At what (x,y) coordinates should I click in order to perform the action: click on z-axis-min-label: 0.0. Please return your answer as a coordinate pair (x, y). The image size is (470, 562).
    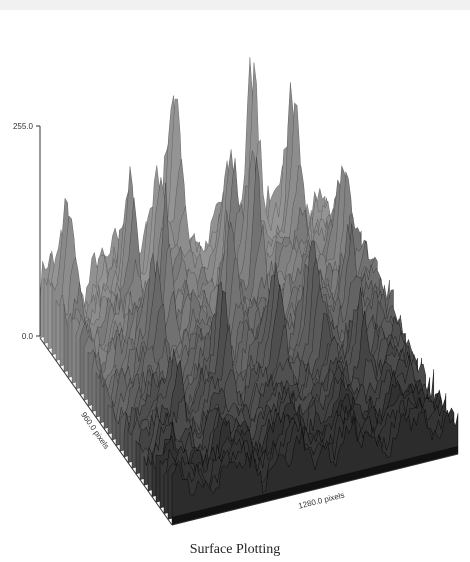
    Looking at the image, I should click on (28, 336).